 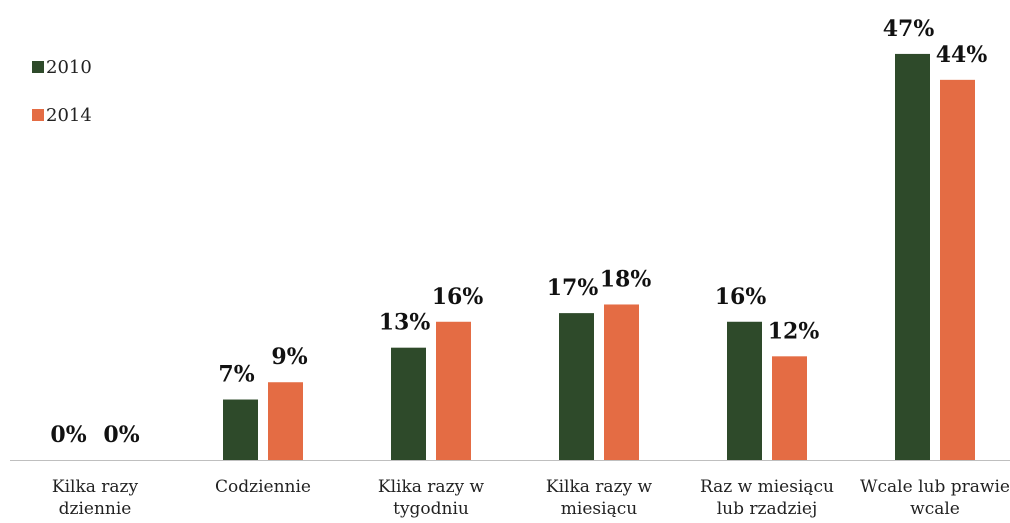 What do you see at coordinates (405, 323) in the screenshot?
I see `data-label: 13%` at bounding box center [405, 323].